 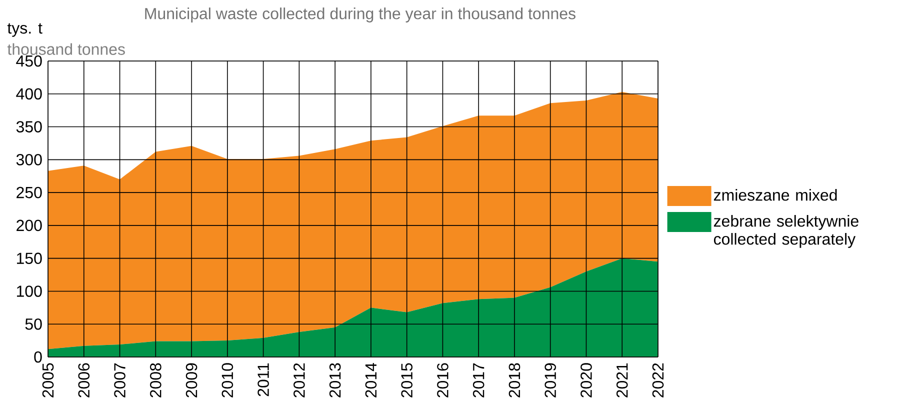 I want to click on x-tick-label: 2009, so click(x=192, y=380).